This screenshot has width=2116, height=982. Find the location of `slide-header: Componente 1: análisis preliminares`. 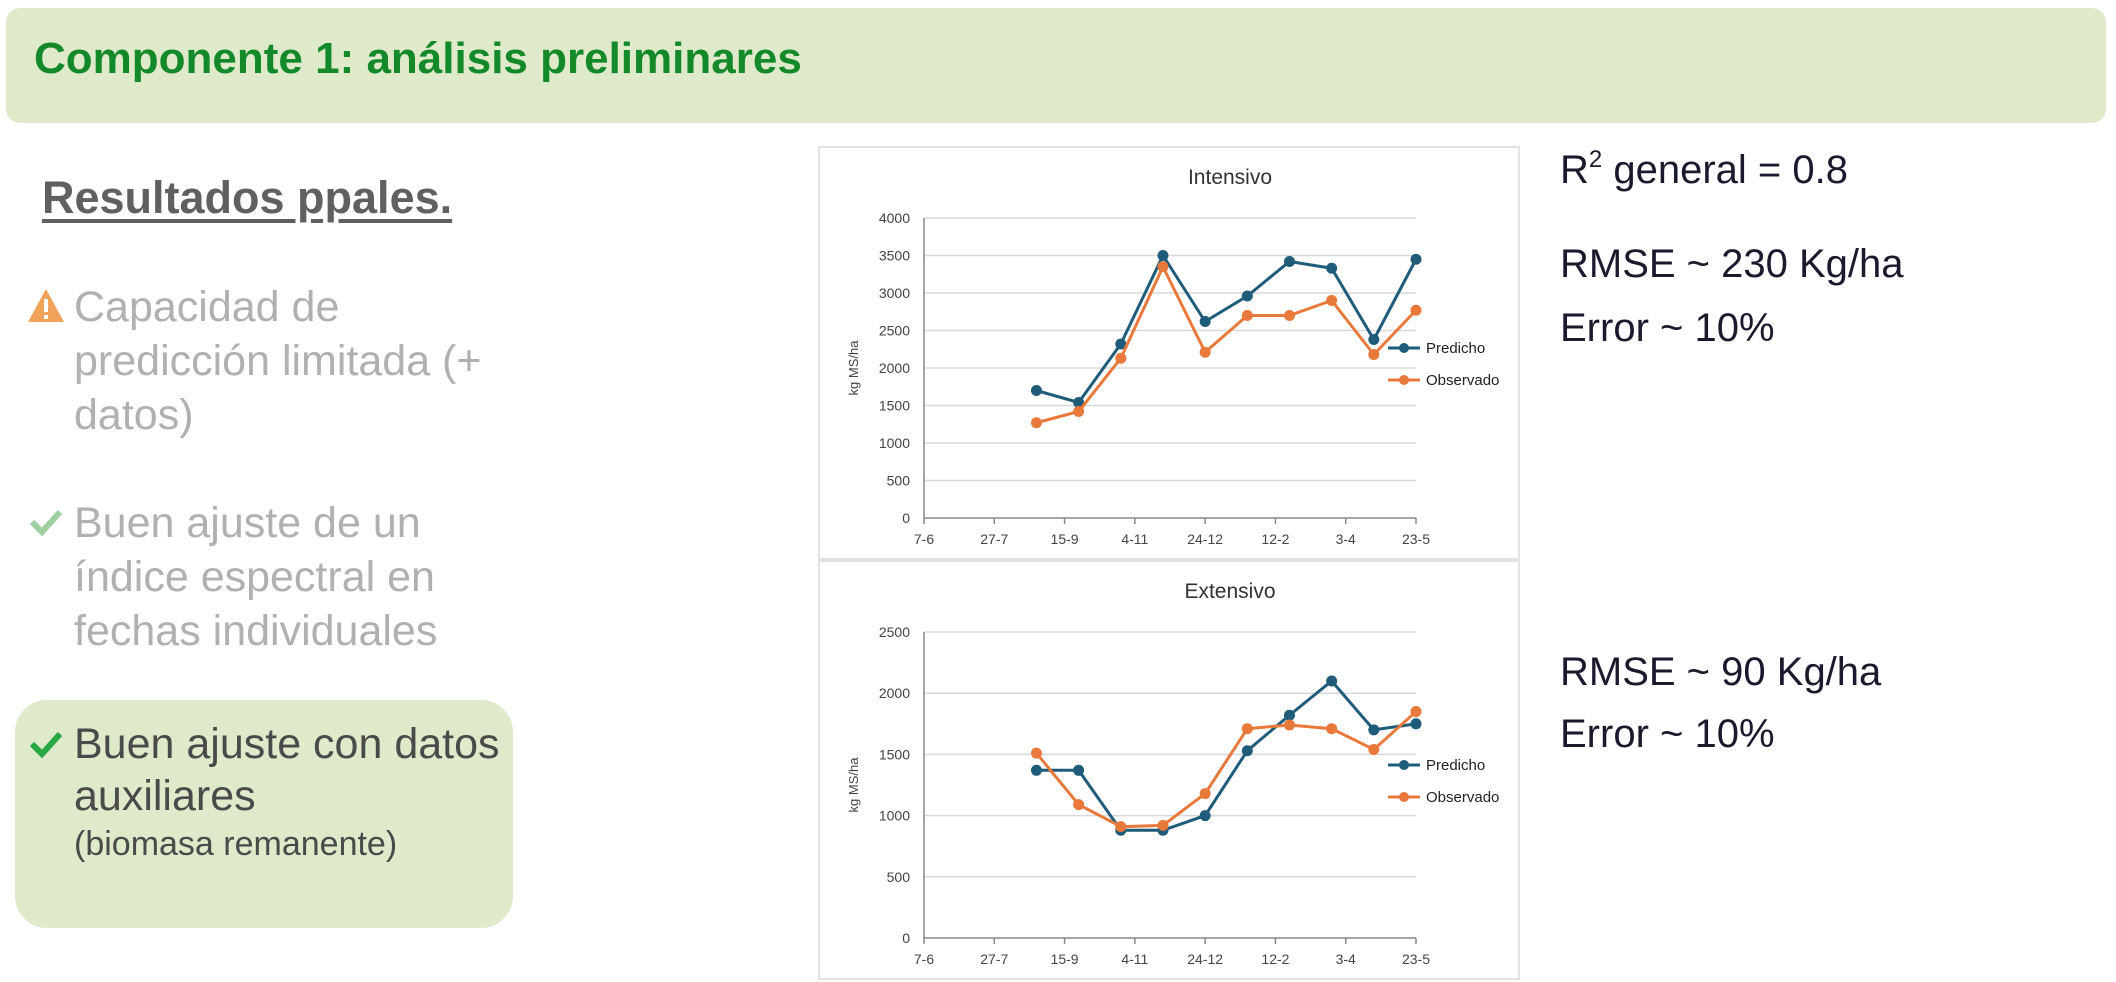

slide-header: Componente 1: análisis preliminares is located at coordinates (1056, 65).